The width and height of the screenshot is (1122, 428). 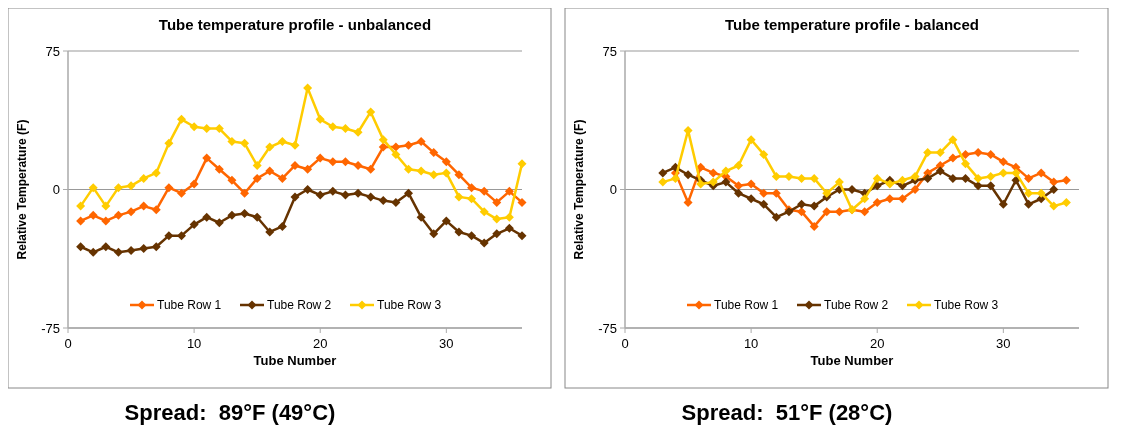 What do you see at coordinates (787, 412) in the screenshot?
I see `text: Spread: 51°F (28°C)` at bounding box center [787, 412].